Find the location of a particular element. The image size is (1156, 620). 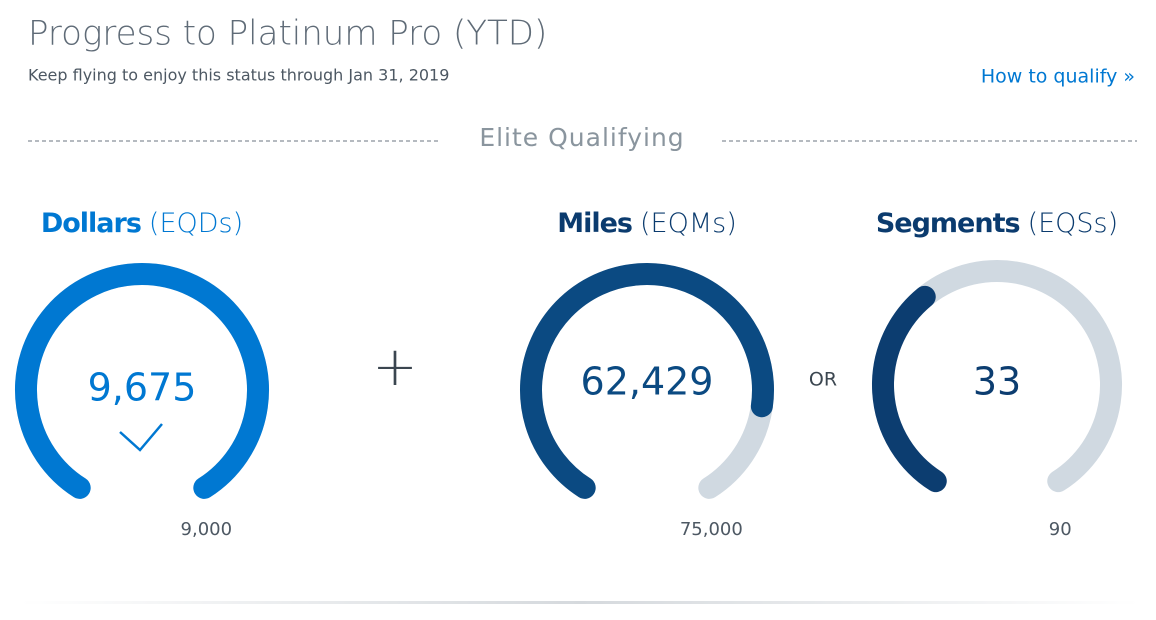

section-title: Elite Qualifying is located at coordinates (581, 137).